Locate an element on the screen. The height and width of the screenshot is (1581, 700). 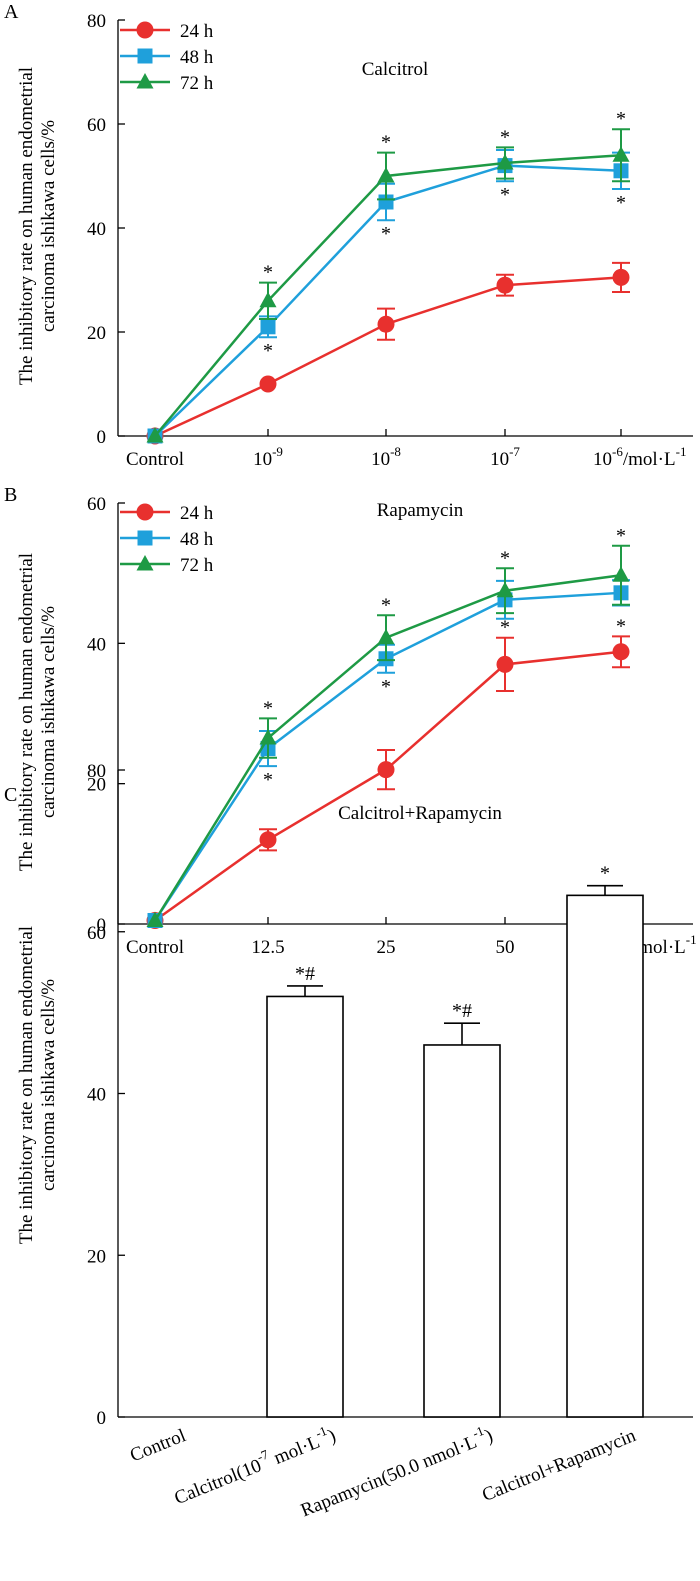
x-tick-label-sup: -6 is located at coordinates (617, 451).